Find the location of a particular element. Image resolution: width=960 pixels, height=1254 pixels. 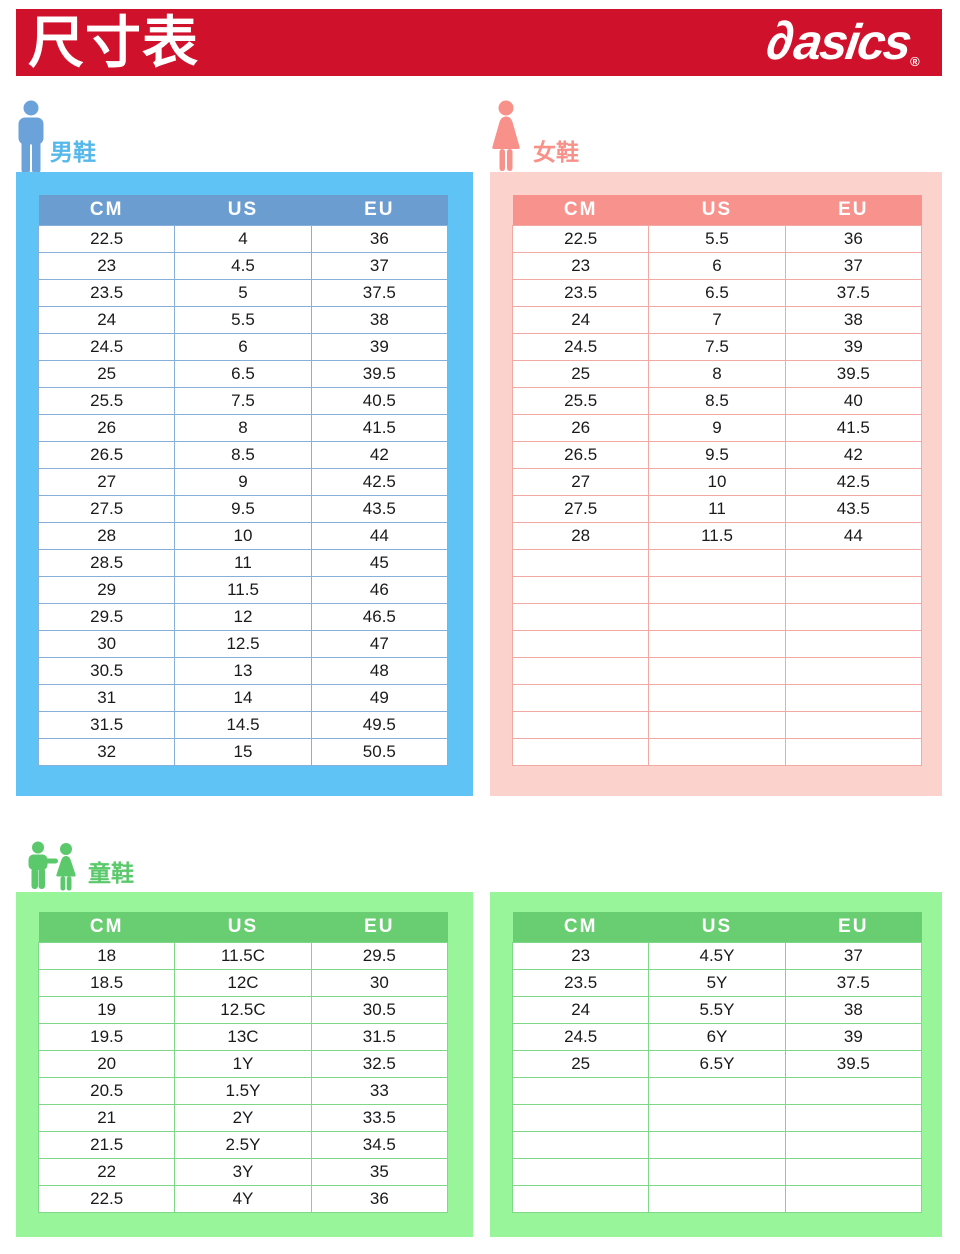

man-icon is located at coordinates (31, 146).